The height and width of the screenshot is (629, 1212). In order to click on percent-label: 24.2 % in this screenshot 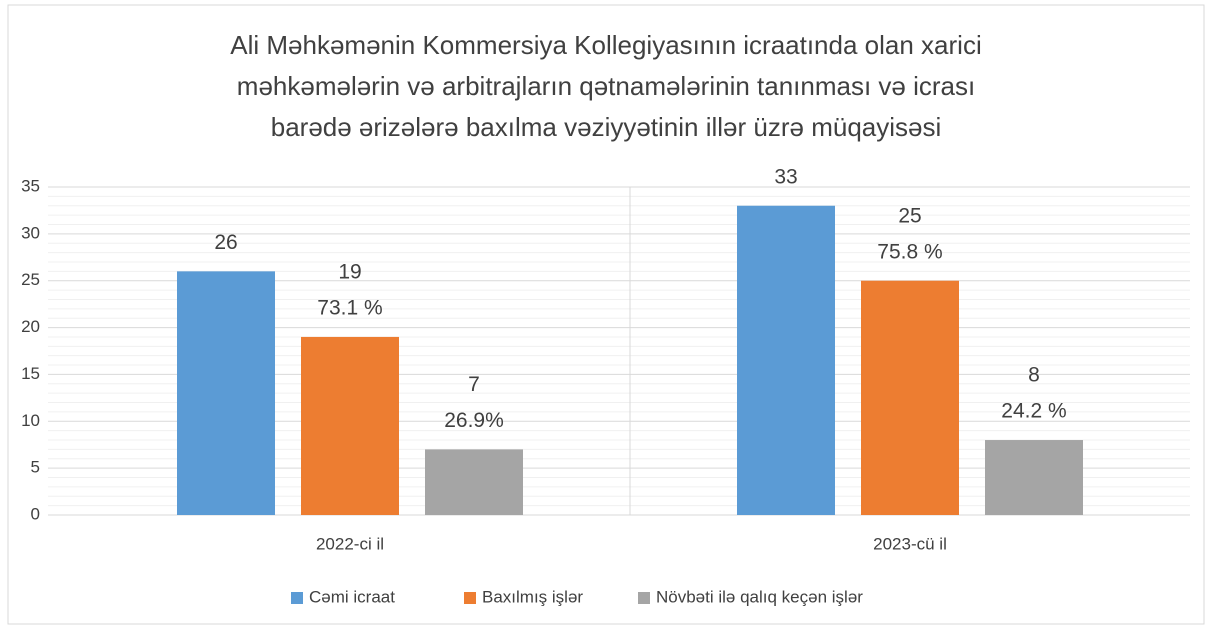, I will do `click(1033, 411)`.